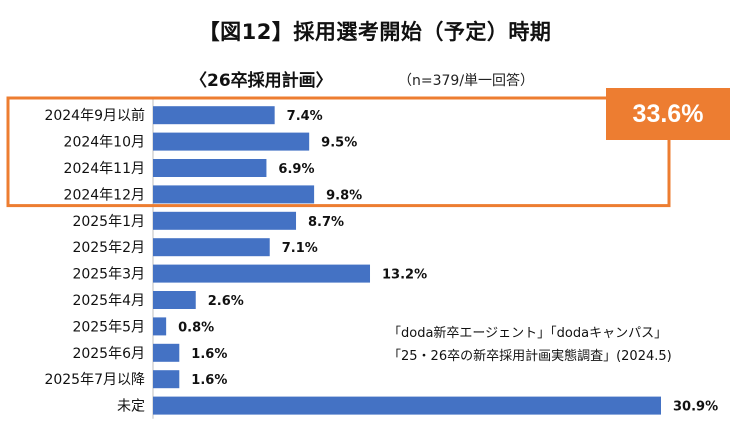 The image size is (750, 426). Describe the element at coordinates (300, 248) in the screenshot. I see `value-label: 7.1%` at that location.